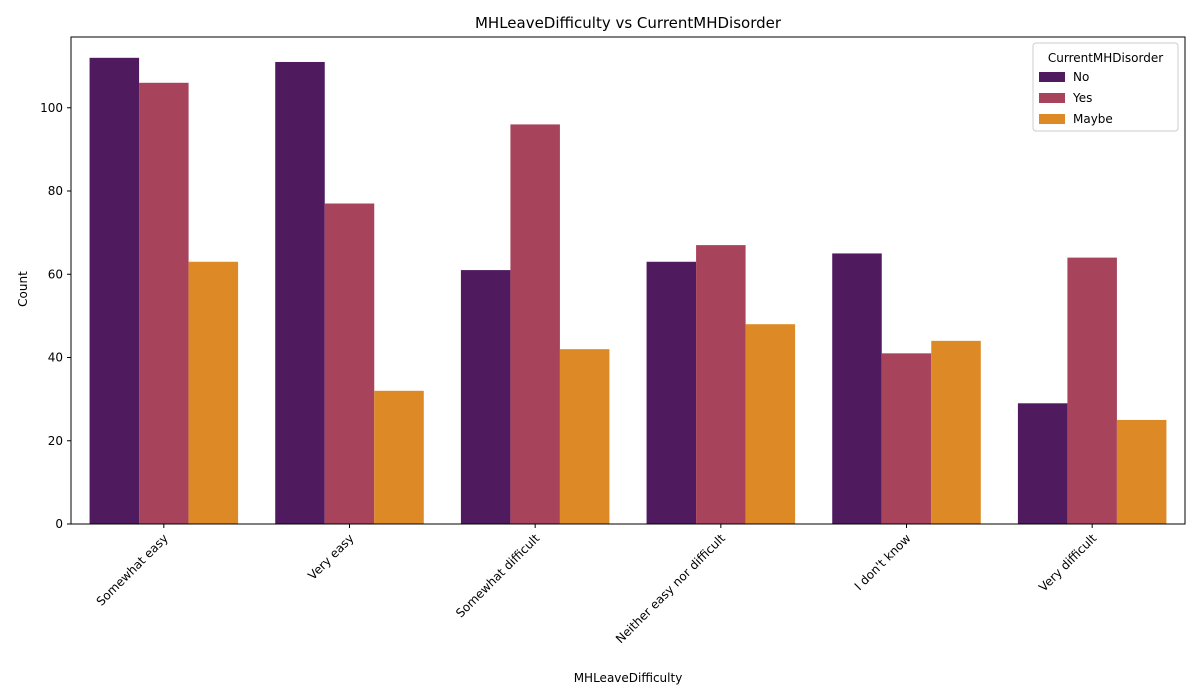 The width and height of the screenshot is (1200, 700). Describe the element at coordinates (883, 562) in the screenshot. I see `x-tick-label: I don't know` at that location.